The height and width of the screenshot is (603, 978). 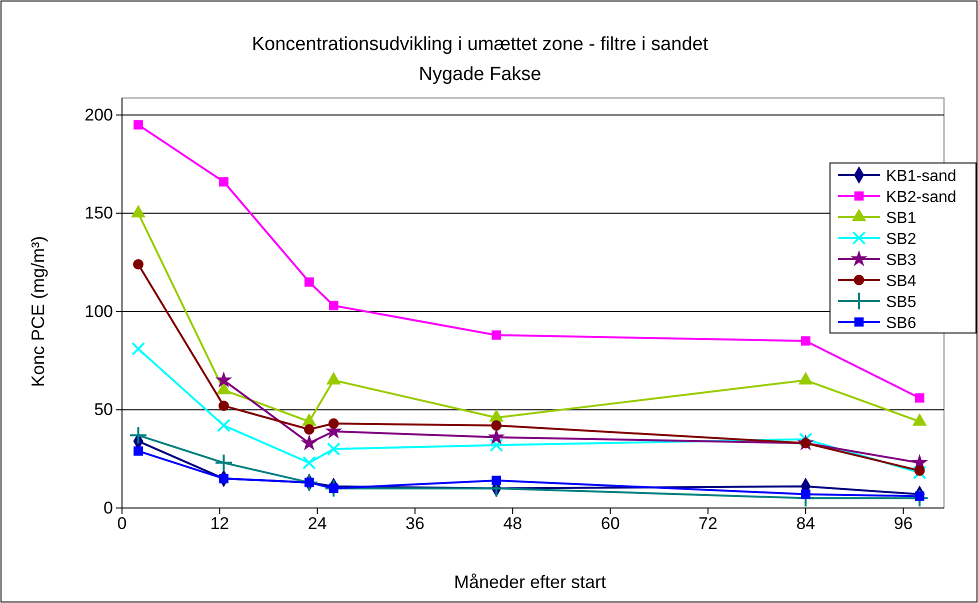 I want to click on legend-label: SB2, so click(x=901, y=239).